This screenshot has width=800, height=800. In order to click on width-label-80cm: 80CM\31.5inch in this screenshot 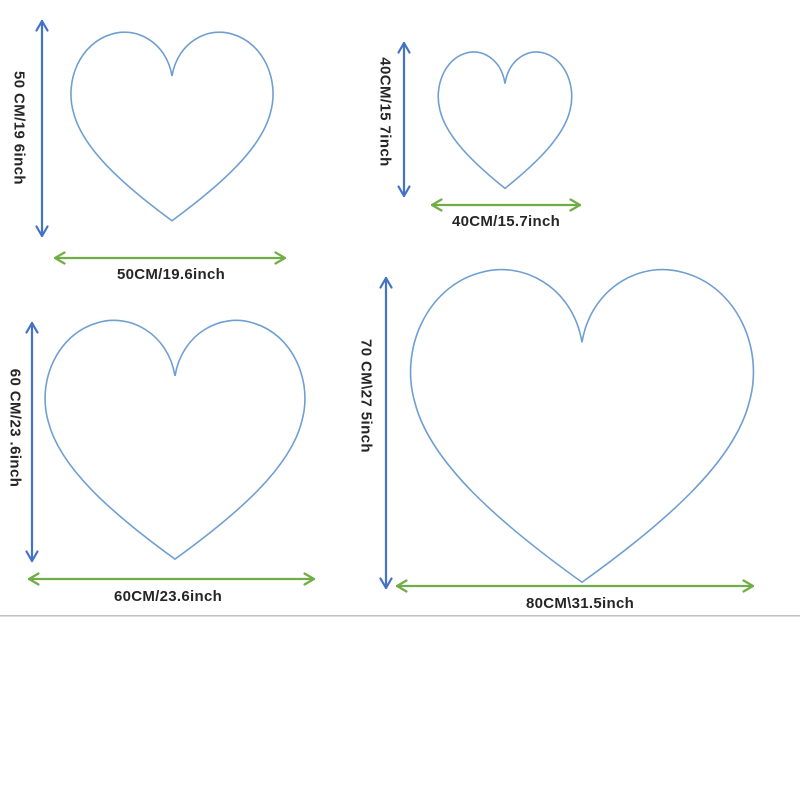, I will do `click(580, 603)`.